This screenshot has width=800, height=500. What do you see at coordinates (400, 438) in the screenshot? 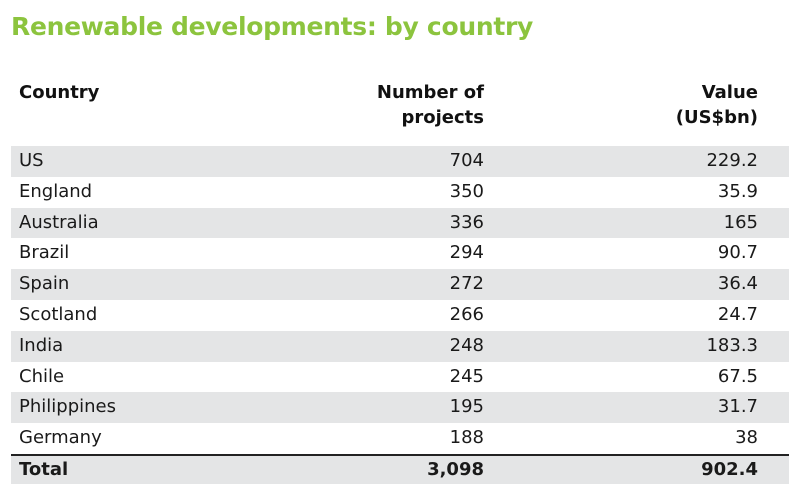
I see `table-row: Germany 188 38` at bounding box center [400, 438].